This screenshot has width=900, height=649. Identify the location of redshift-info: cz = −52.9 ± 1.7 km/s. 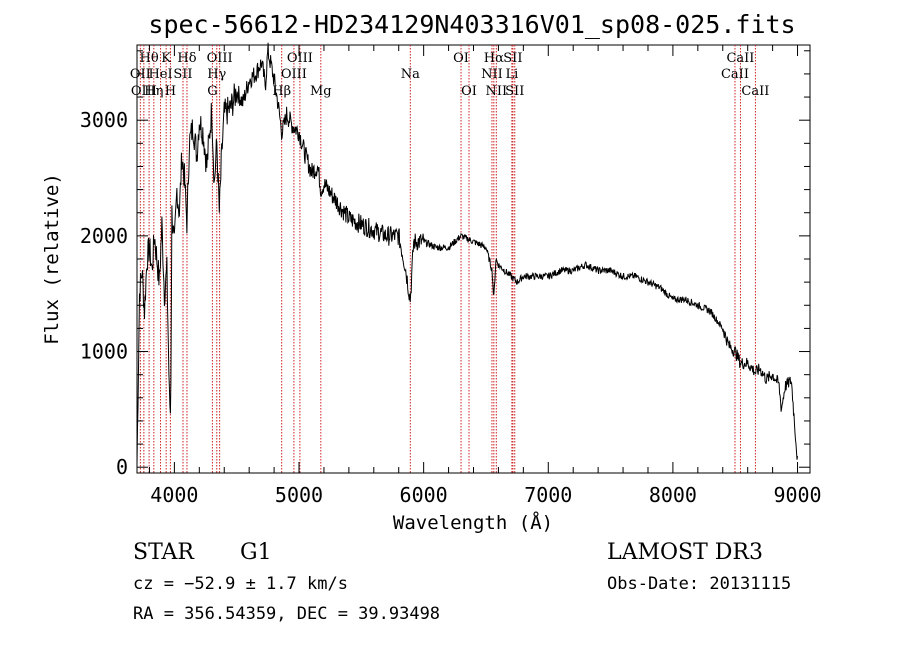
(240, 584).